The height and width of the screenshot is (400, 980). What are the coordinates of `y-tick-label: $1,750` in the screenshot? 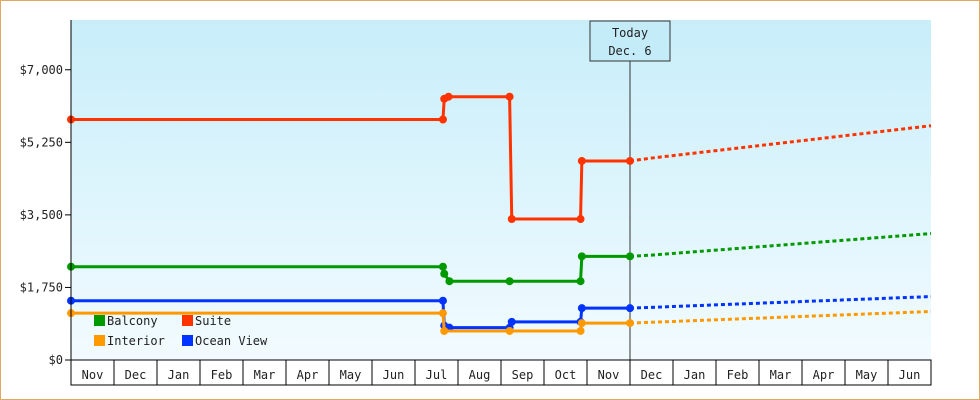 It's located at (41, 287).